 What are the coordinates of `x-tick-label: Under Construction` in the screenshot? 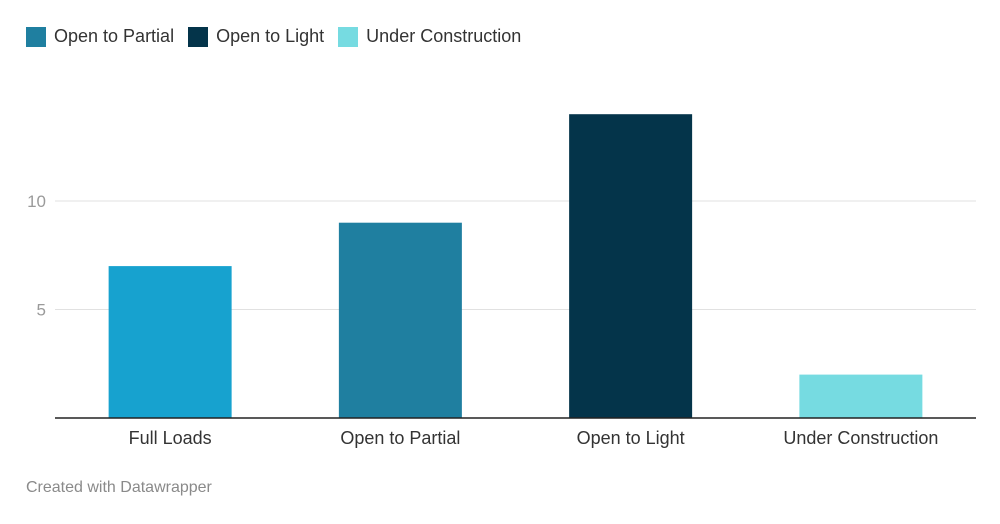 It's located at (860, 438).